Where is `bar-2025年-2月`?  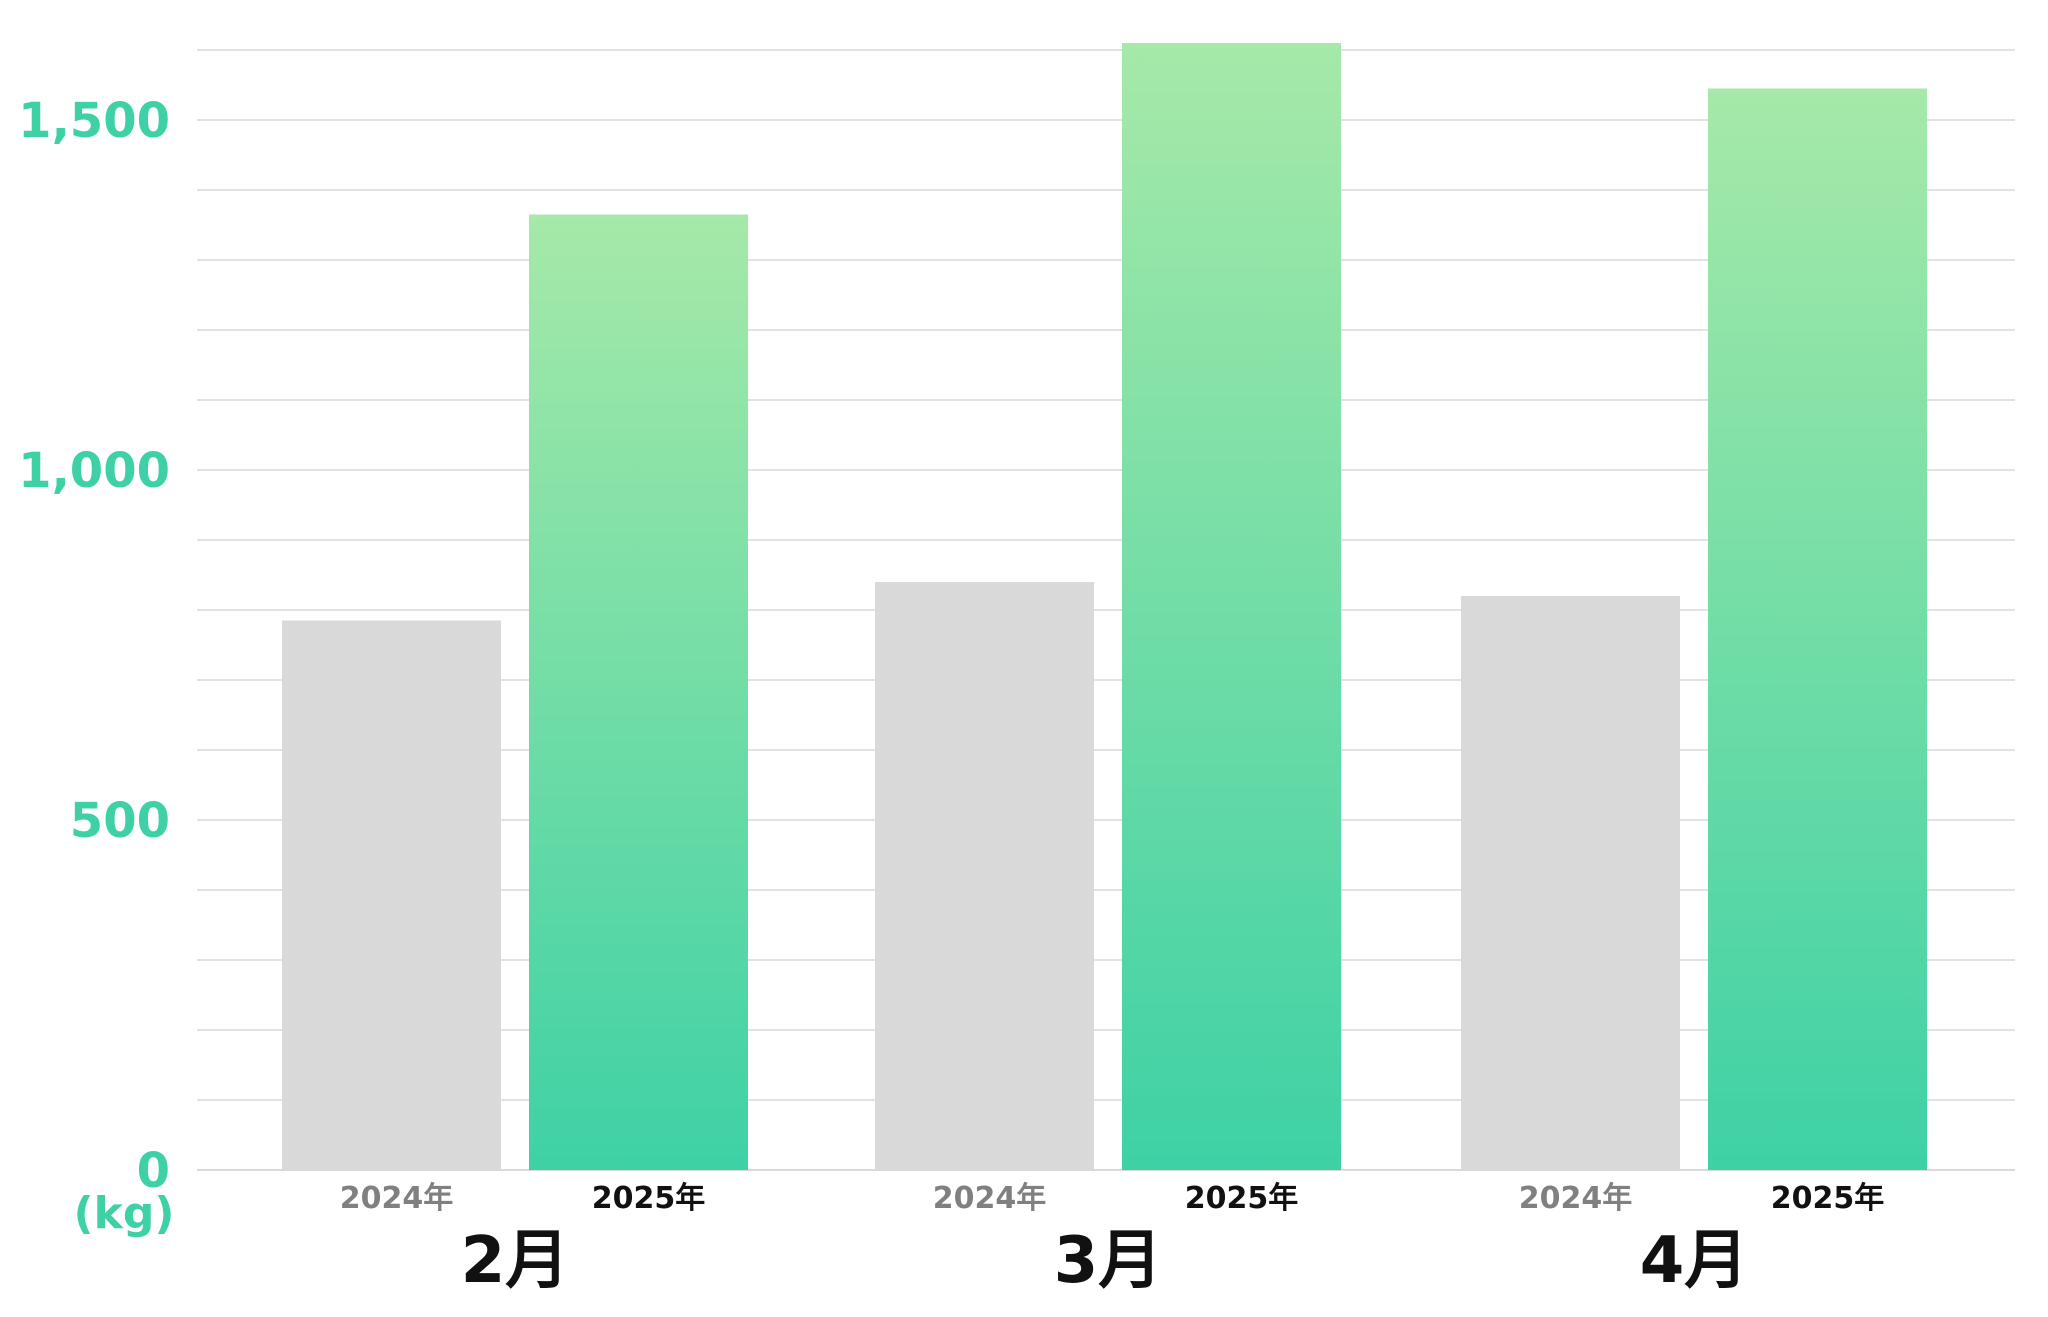
bar-2025年-2月 is located at coordinates (638, 692).